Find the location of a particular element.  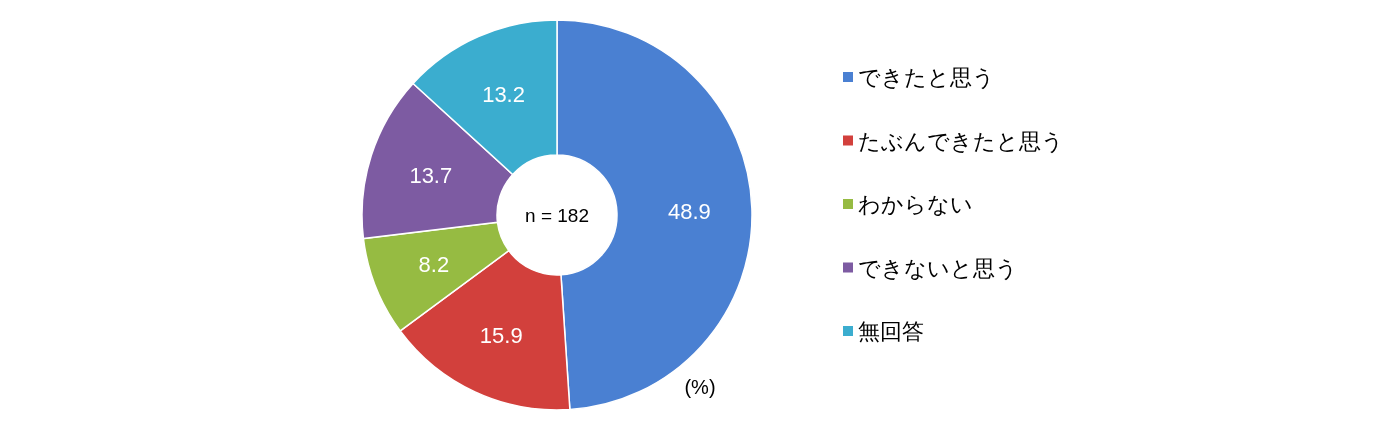

legend-label: 無回答 is located at coordinates (891, 331).